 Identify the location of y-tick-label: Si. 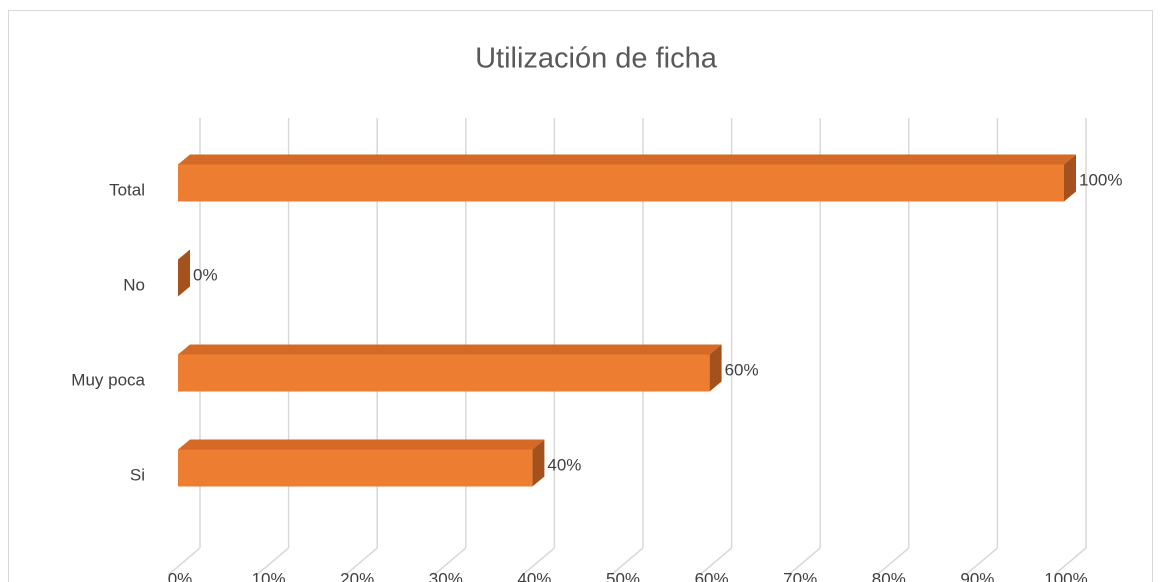
(137, 474).